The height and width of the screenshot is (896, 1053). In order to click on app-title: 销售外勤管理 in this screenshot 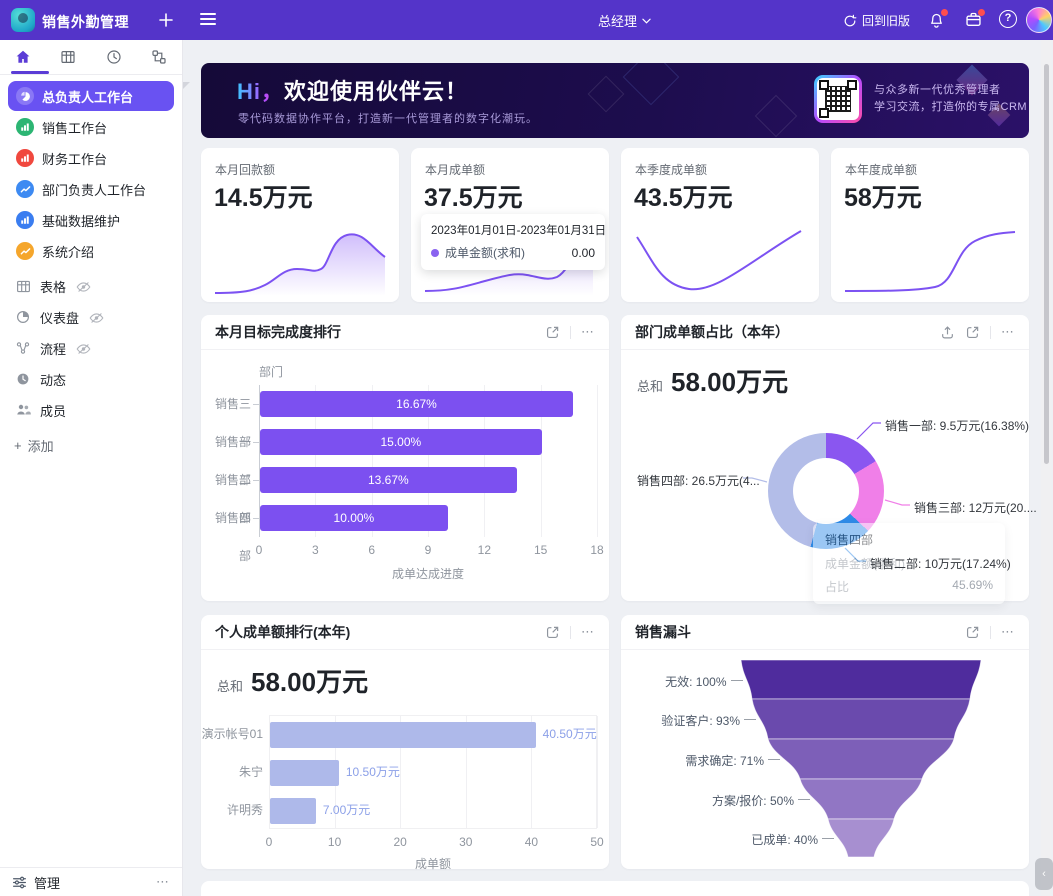, I will do `click(85, 22)`.